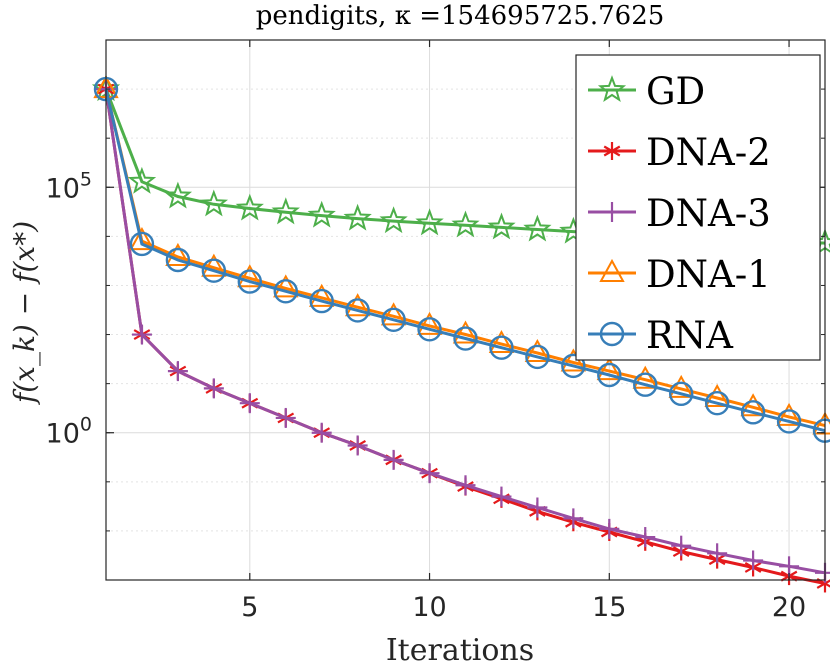  What do you see at coordinates (24, 313) in the screenshot?
I see `y-axis-label: f(x_k) − f(x*)` at bounding box center [24, 313].